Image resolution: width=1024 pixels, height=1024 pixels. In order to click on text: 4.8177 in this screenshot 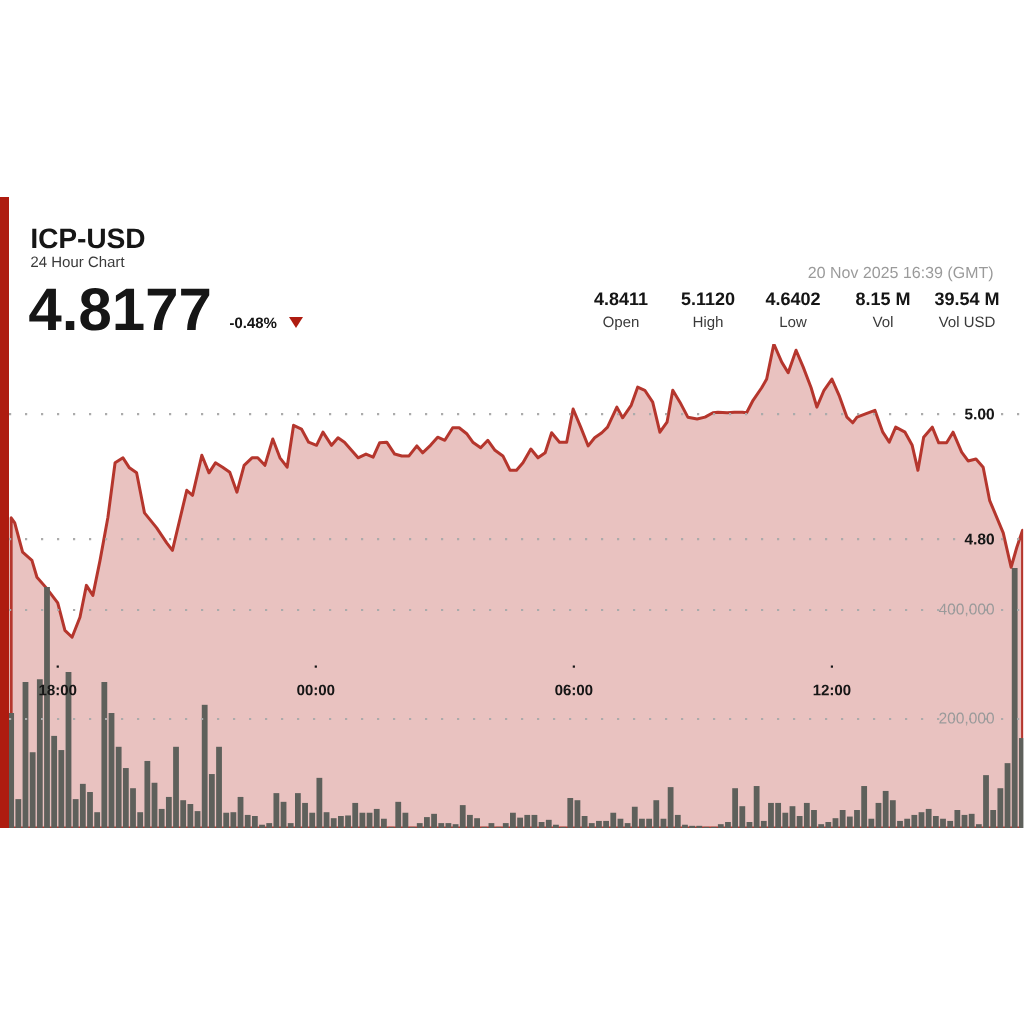, I will do `click(119, 309)`.